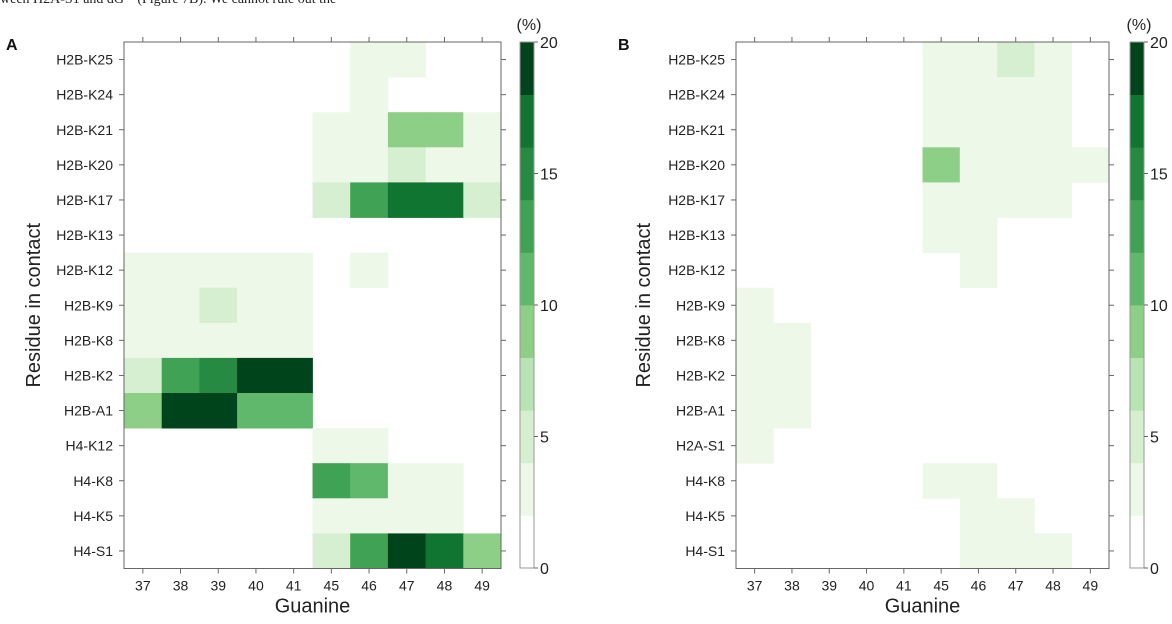  I want to click on panel-label: B, so click(624, 45).